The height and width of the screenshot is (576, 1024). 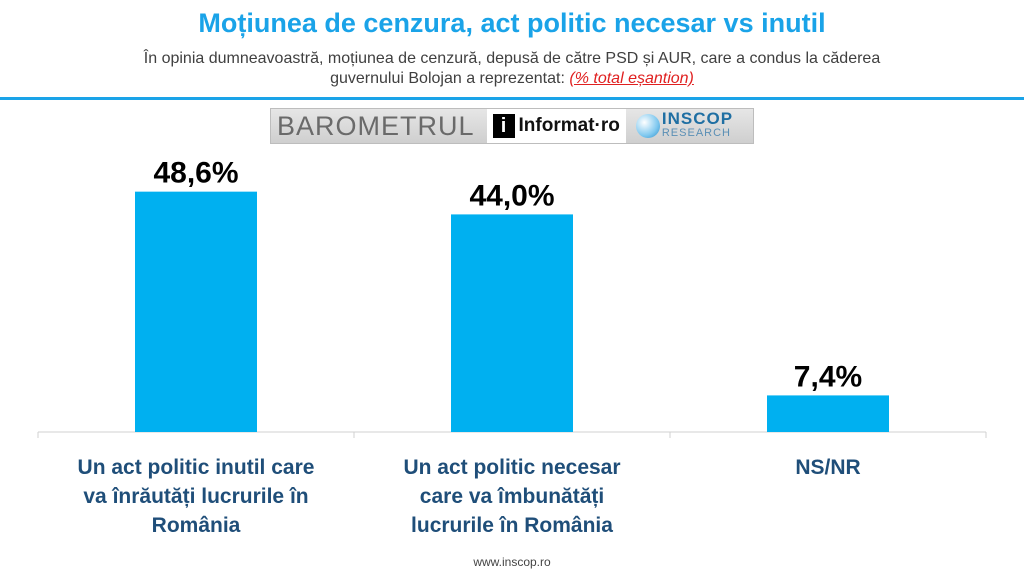 I want to click on barometrul-logo: BAROMETRUL, so click(x=376, y=125).